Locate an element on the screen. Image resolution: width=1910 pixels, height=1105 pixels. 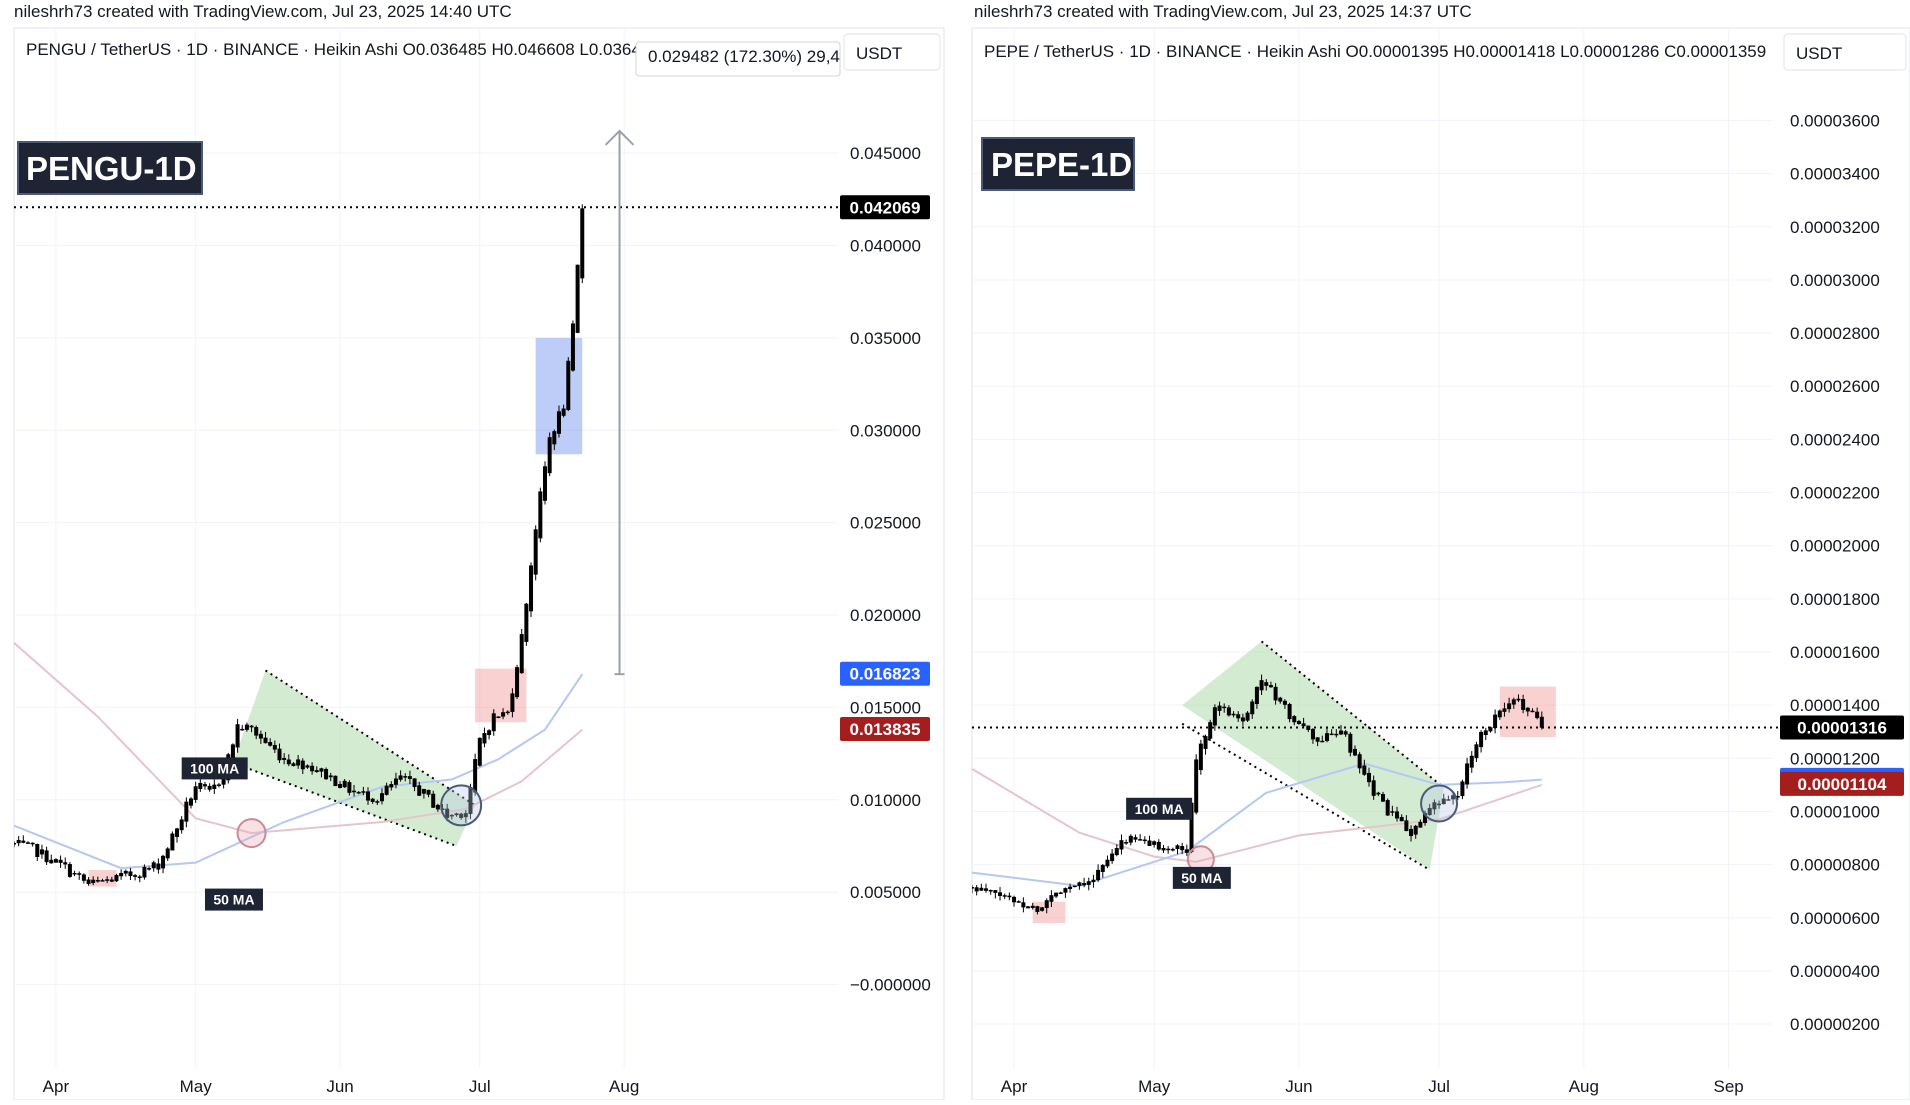
measure-arrow-head is located at coordinates (619, 137).